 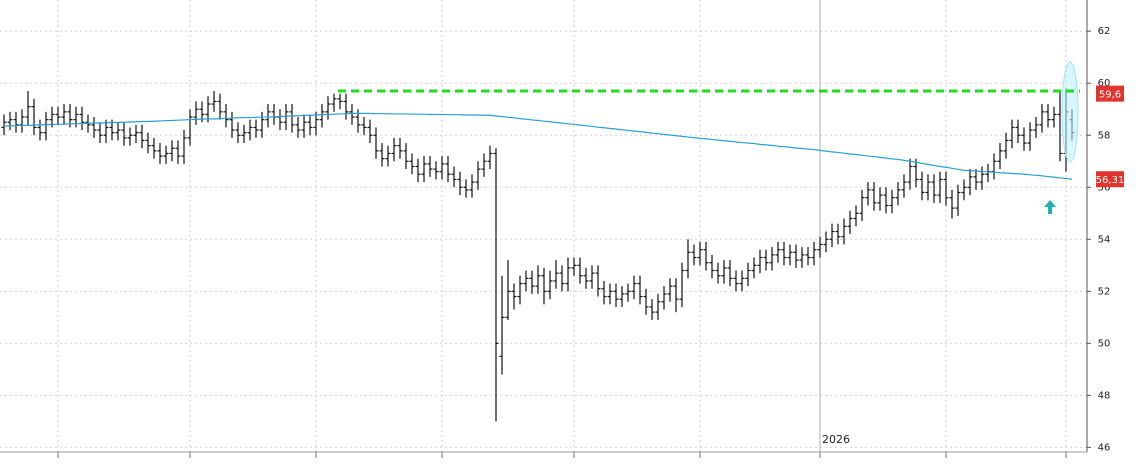 I want to click on price-marker-label: 59,6, so click(x=1110, y=95).